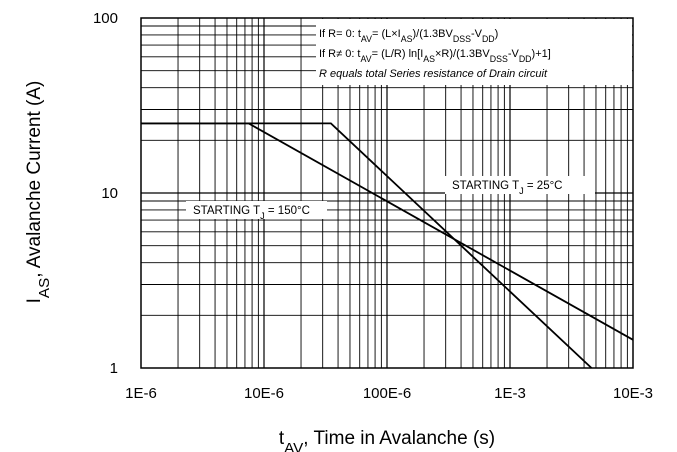 The width and height of the screenshot is (677, 452). Describe the element at coordinates (507, 188) in the screenshot. I see `curve-label-2: STARTING TJ​ = 25°C` at that location.